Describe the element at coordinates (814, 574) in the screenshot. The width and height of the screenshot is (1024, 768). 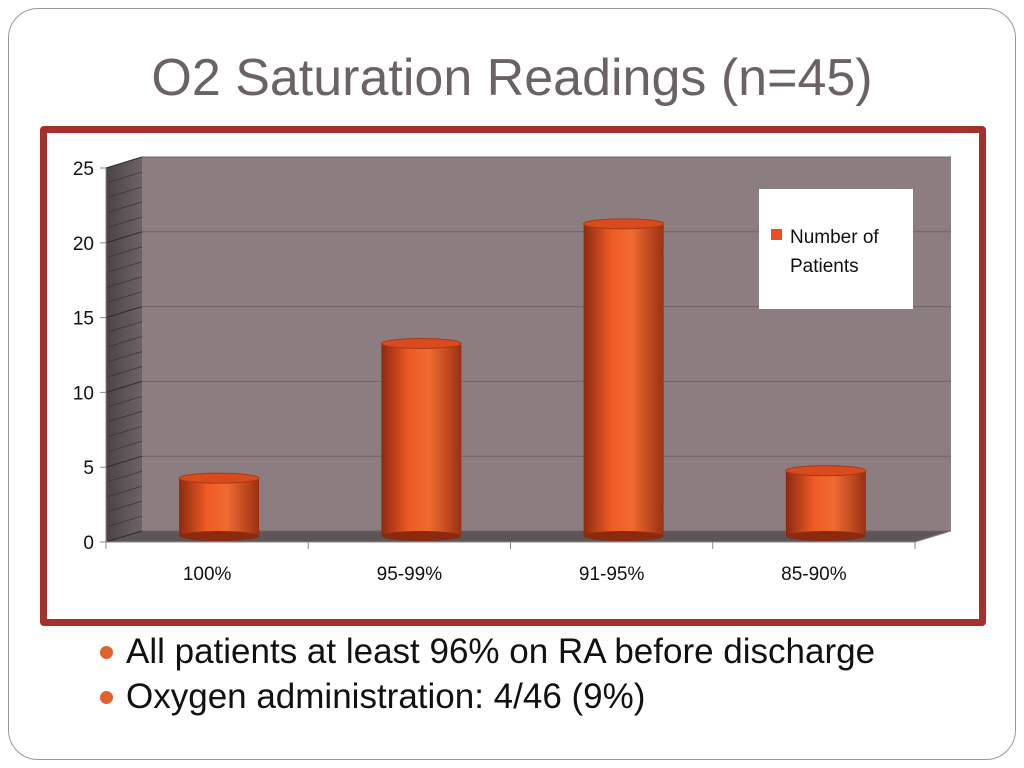
I see `x-tick-label: 85-90%` at that location.